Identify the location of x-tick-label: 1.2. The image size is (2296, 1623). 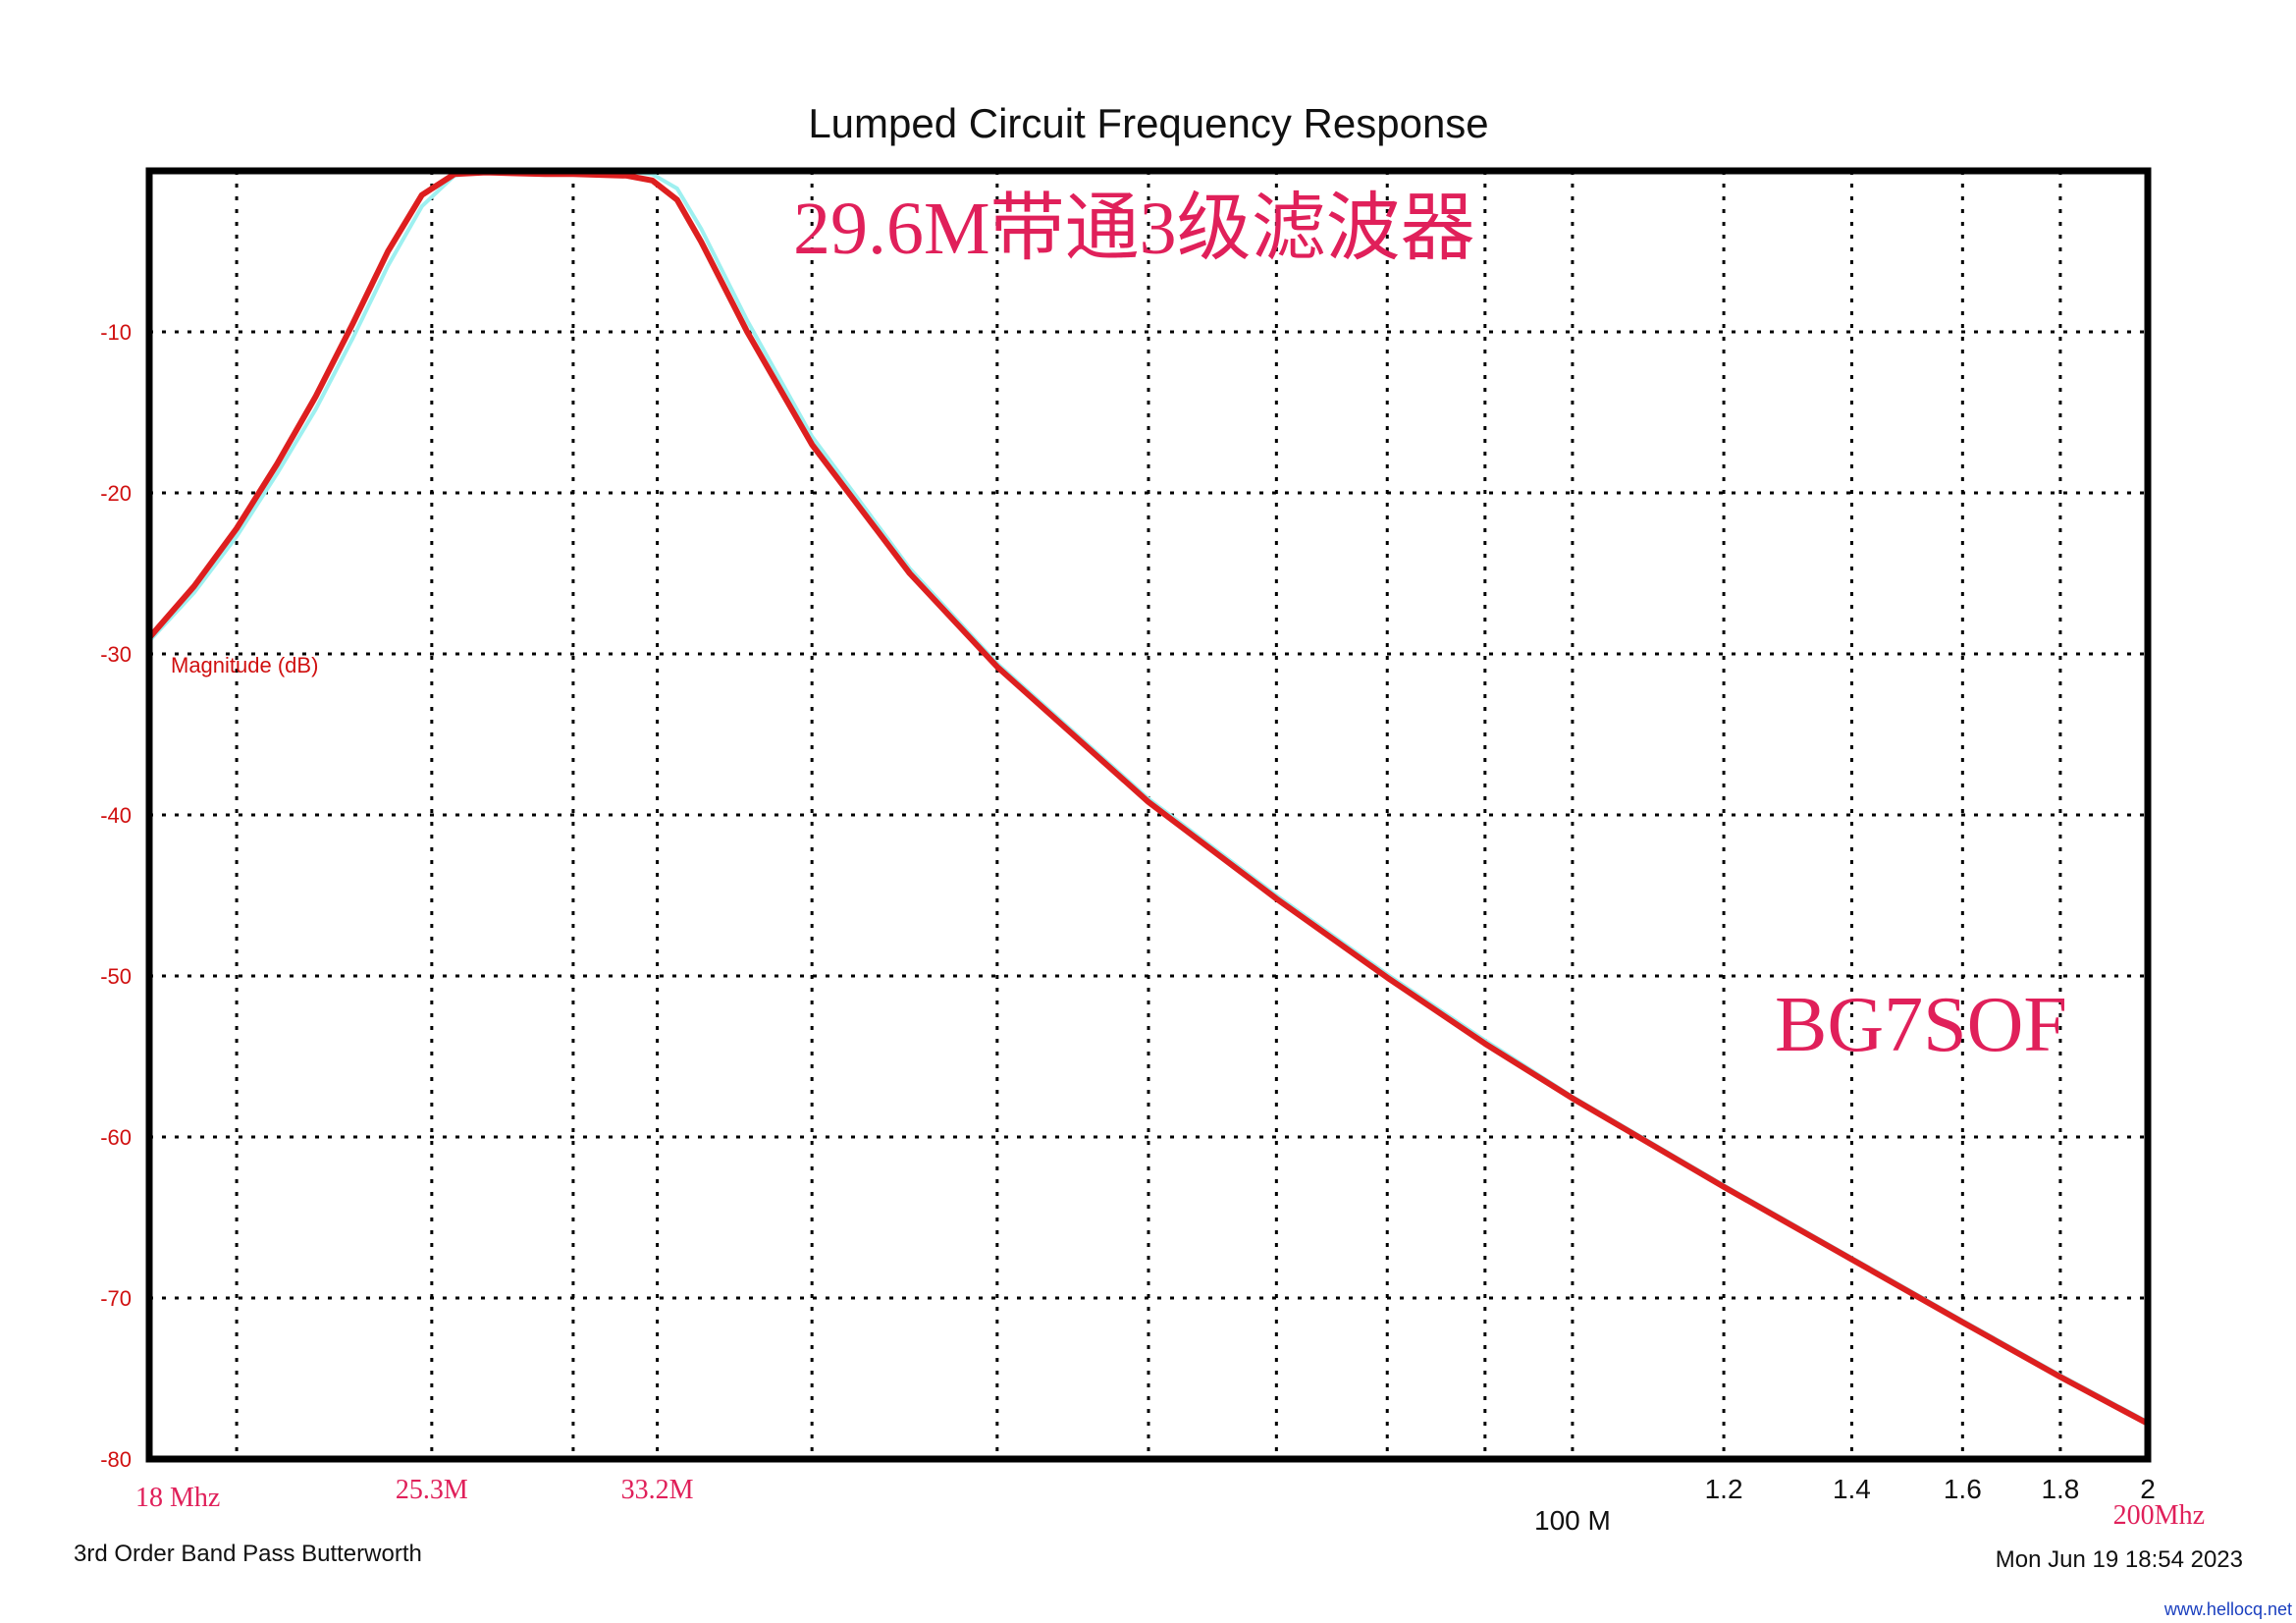
(1724, 1489).